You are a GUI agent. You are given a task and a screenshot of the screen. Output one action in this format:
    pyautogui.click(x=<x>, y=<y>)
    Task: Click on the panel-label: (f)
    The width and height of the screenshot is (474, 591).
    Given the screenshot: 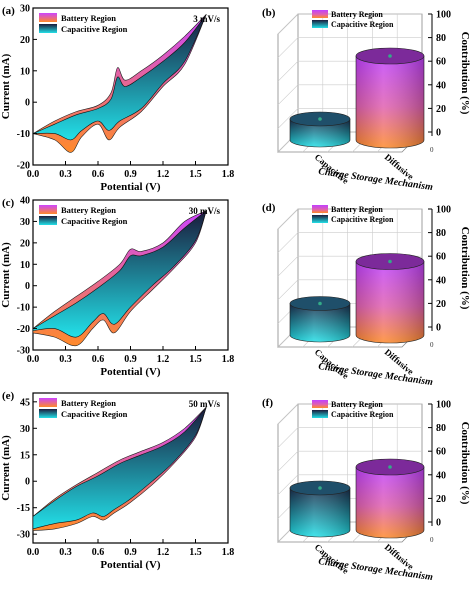 What is the action you would take?
    pyautogui.click(x=267, y=403)
    